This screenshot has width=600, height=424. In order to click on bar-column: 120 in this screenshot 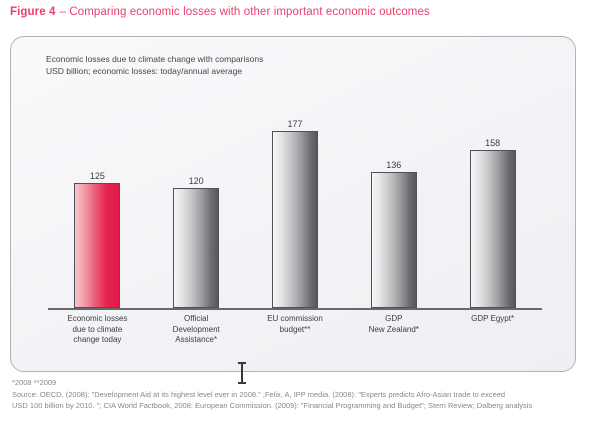, I will do `click(196, 242)`.